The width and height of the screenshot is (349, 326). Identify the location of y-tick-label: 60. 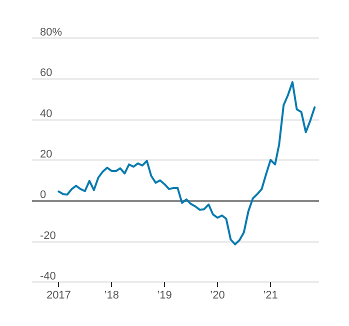
(46, 73).